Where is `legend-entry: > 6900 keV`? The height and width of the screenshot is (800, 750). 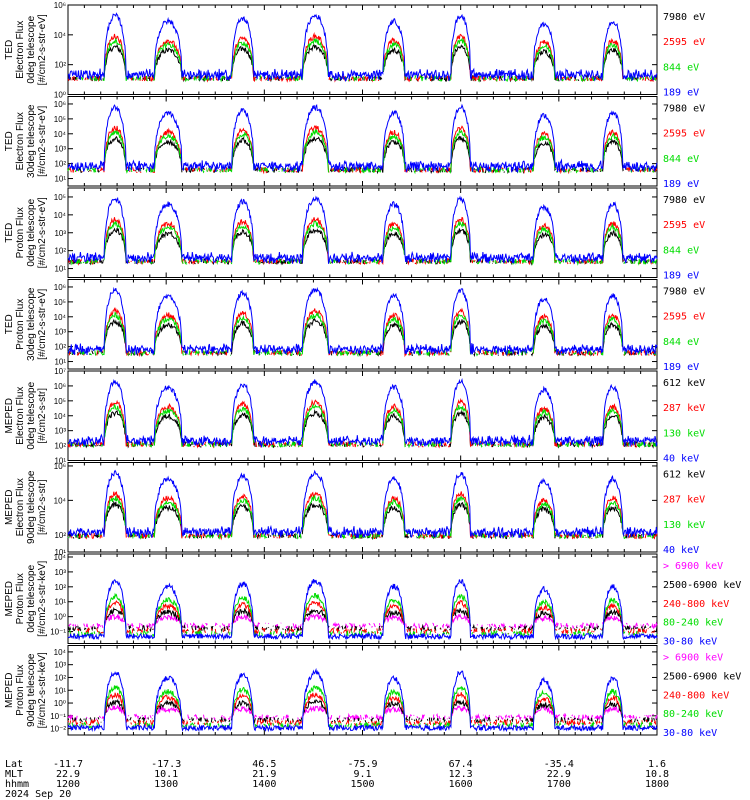
legend-entry: > 6900 keV is located at coordinates (693, 566).